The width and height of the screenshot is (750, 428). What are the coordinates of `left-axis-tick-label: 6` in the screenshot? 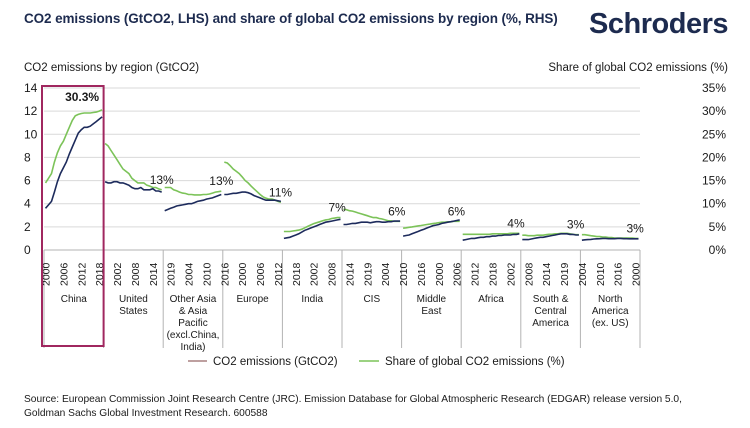 It's located at (27, 181).